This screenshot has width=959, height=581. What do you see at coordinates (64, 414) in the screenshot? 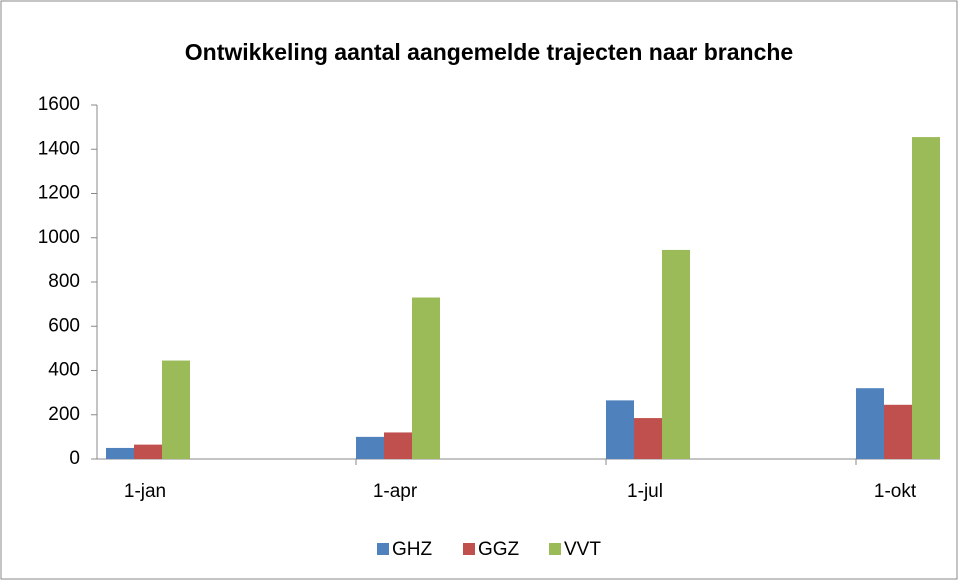
I see `y-tick-label: 200` at bounding box center [64, 414].